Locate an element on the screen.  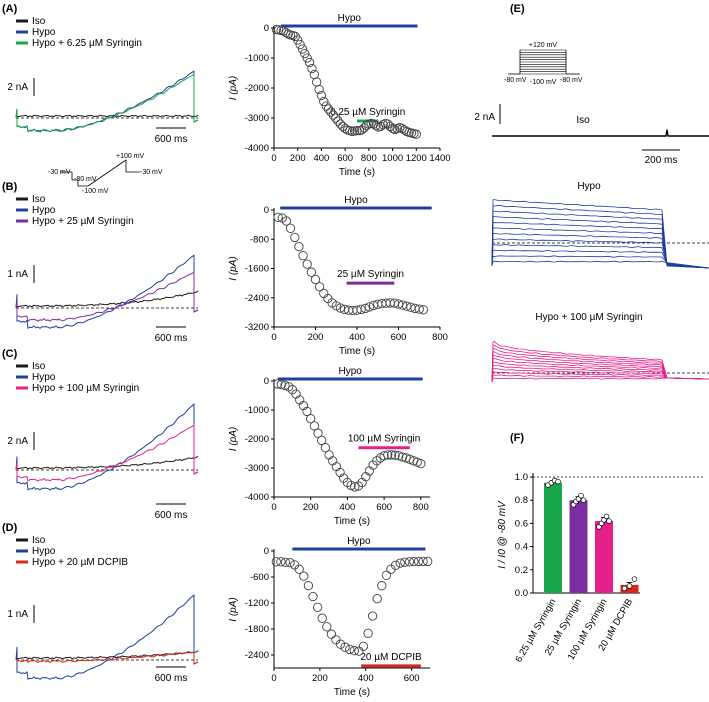
y-tick-label: -1800 is located at coordinates (257, 629).